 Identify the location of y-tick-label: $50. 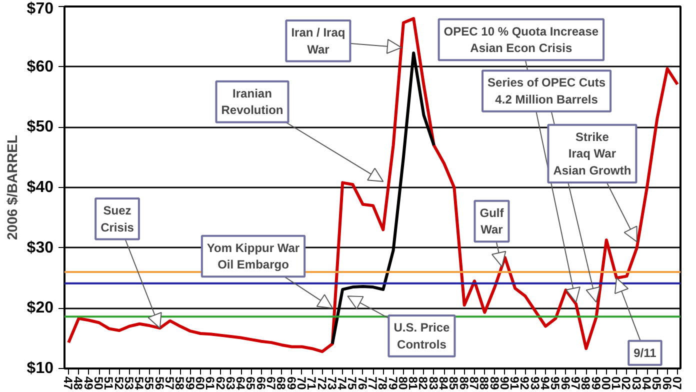
(40, 127).